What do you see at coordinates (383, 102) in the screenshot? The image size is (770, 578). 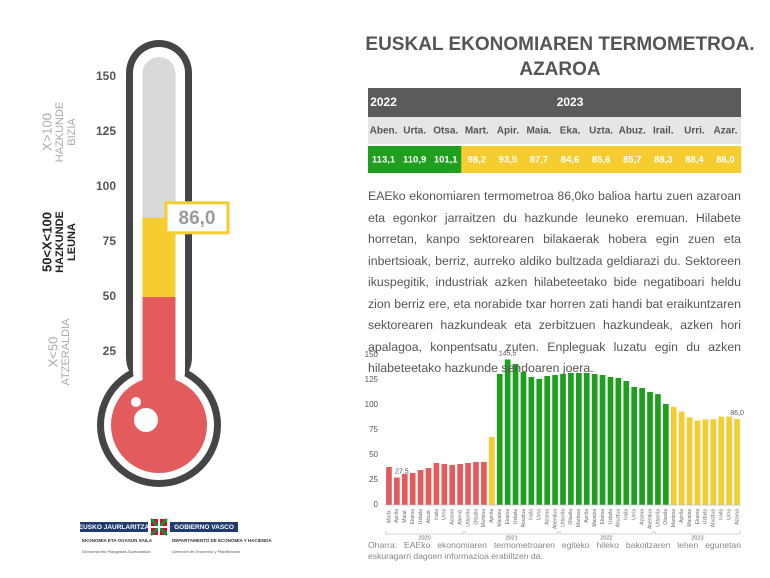 I see `year-header: 2022` at bounding box center [383, 102].